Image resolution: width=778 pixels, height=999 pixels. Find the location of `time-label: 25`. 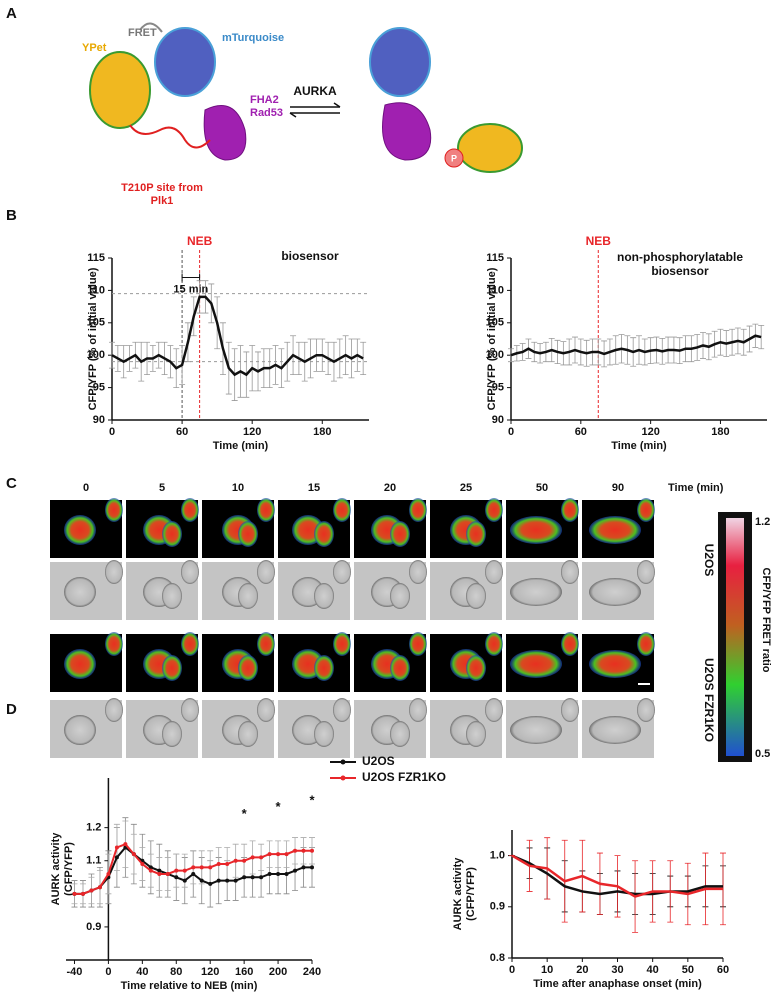

time-label: 25 is located at coordinates (466, 488).